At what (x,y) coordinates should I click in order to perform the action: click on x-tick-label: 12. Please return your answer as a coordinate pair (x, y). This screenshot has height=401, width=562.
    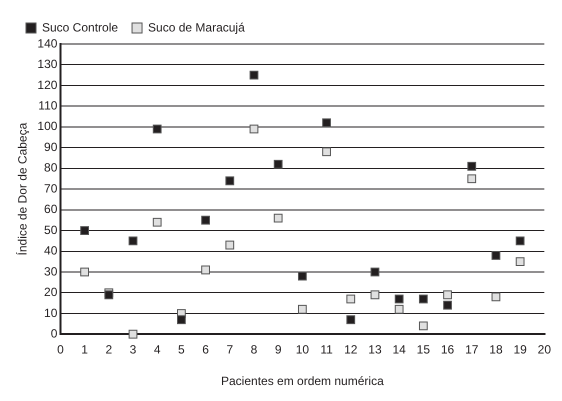
    Looking at the image, I should click on (351, 349).